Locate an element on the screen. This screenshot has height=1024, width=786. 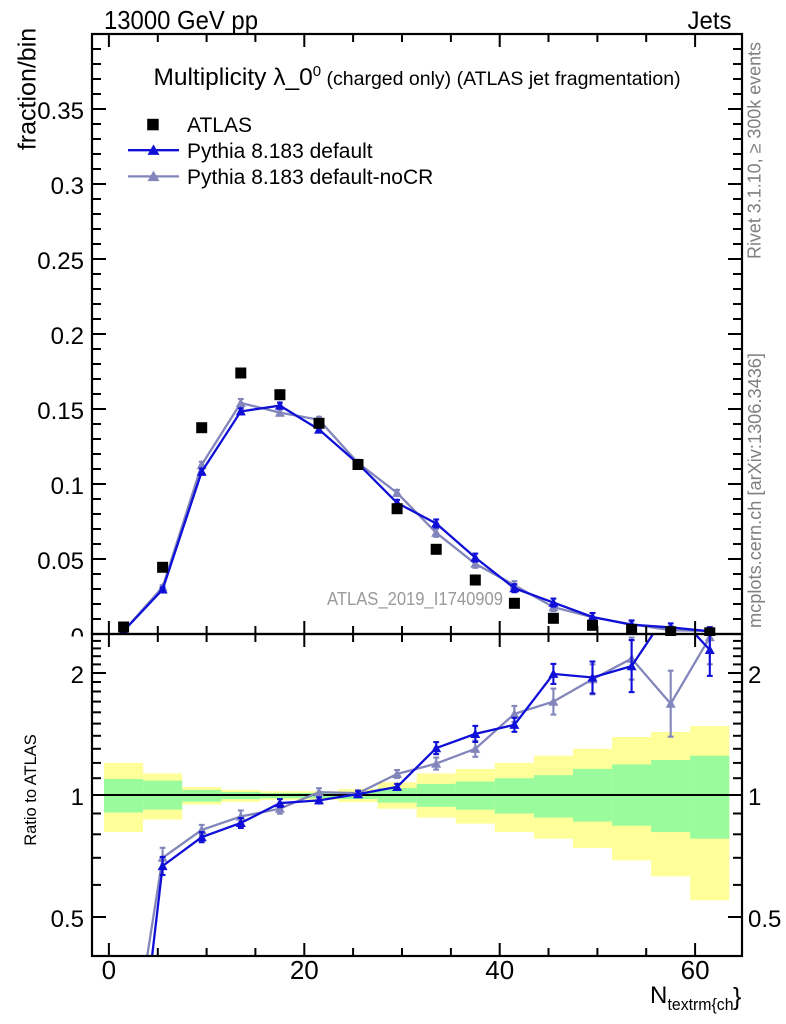
svg-text: 0.05 is located at coordinates (60, 561).